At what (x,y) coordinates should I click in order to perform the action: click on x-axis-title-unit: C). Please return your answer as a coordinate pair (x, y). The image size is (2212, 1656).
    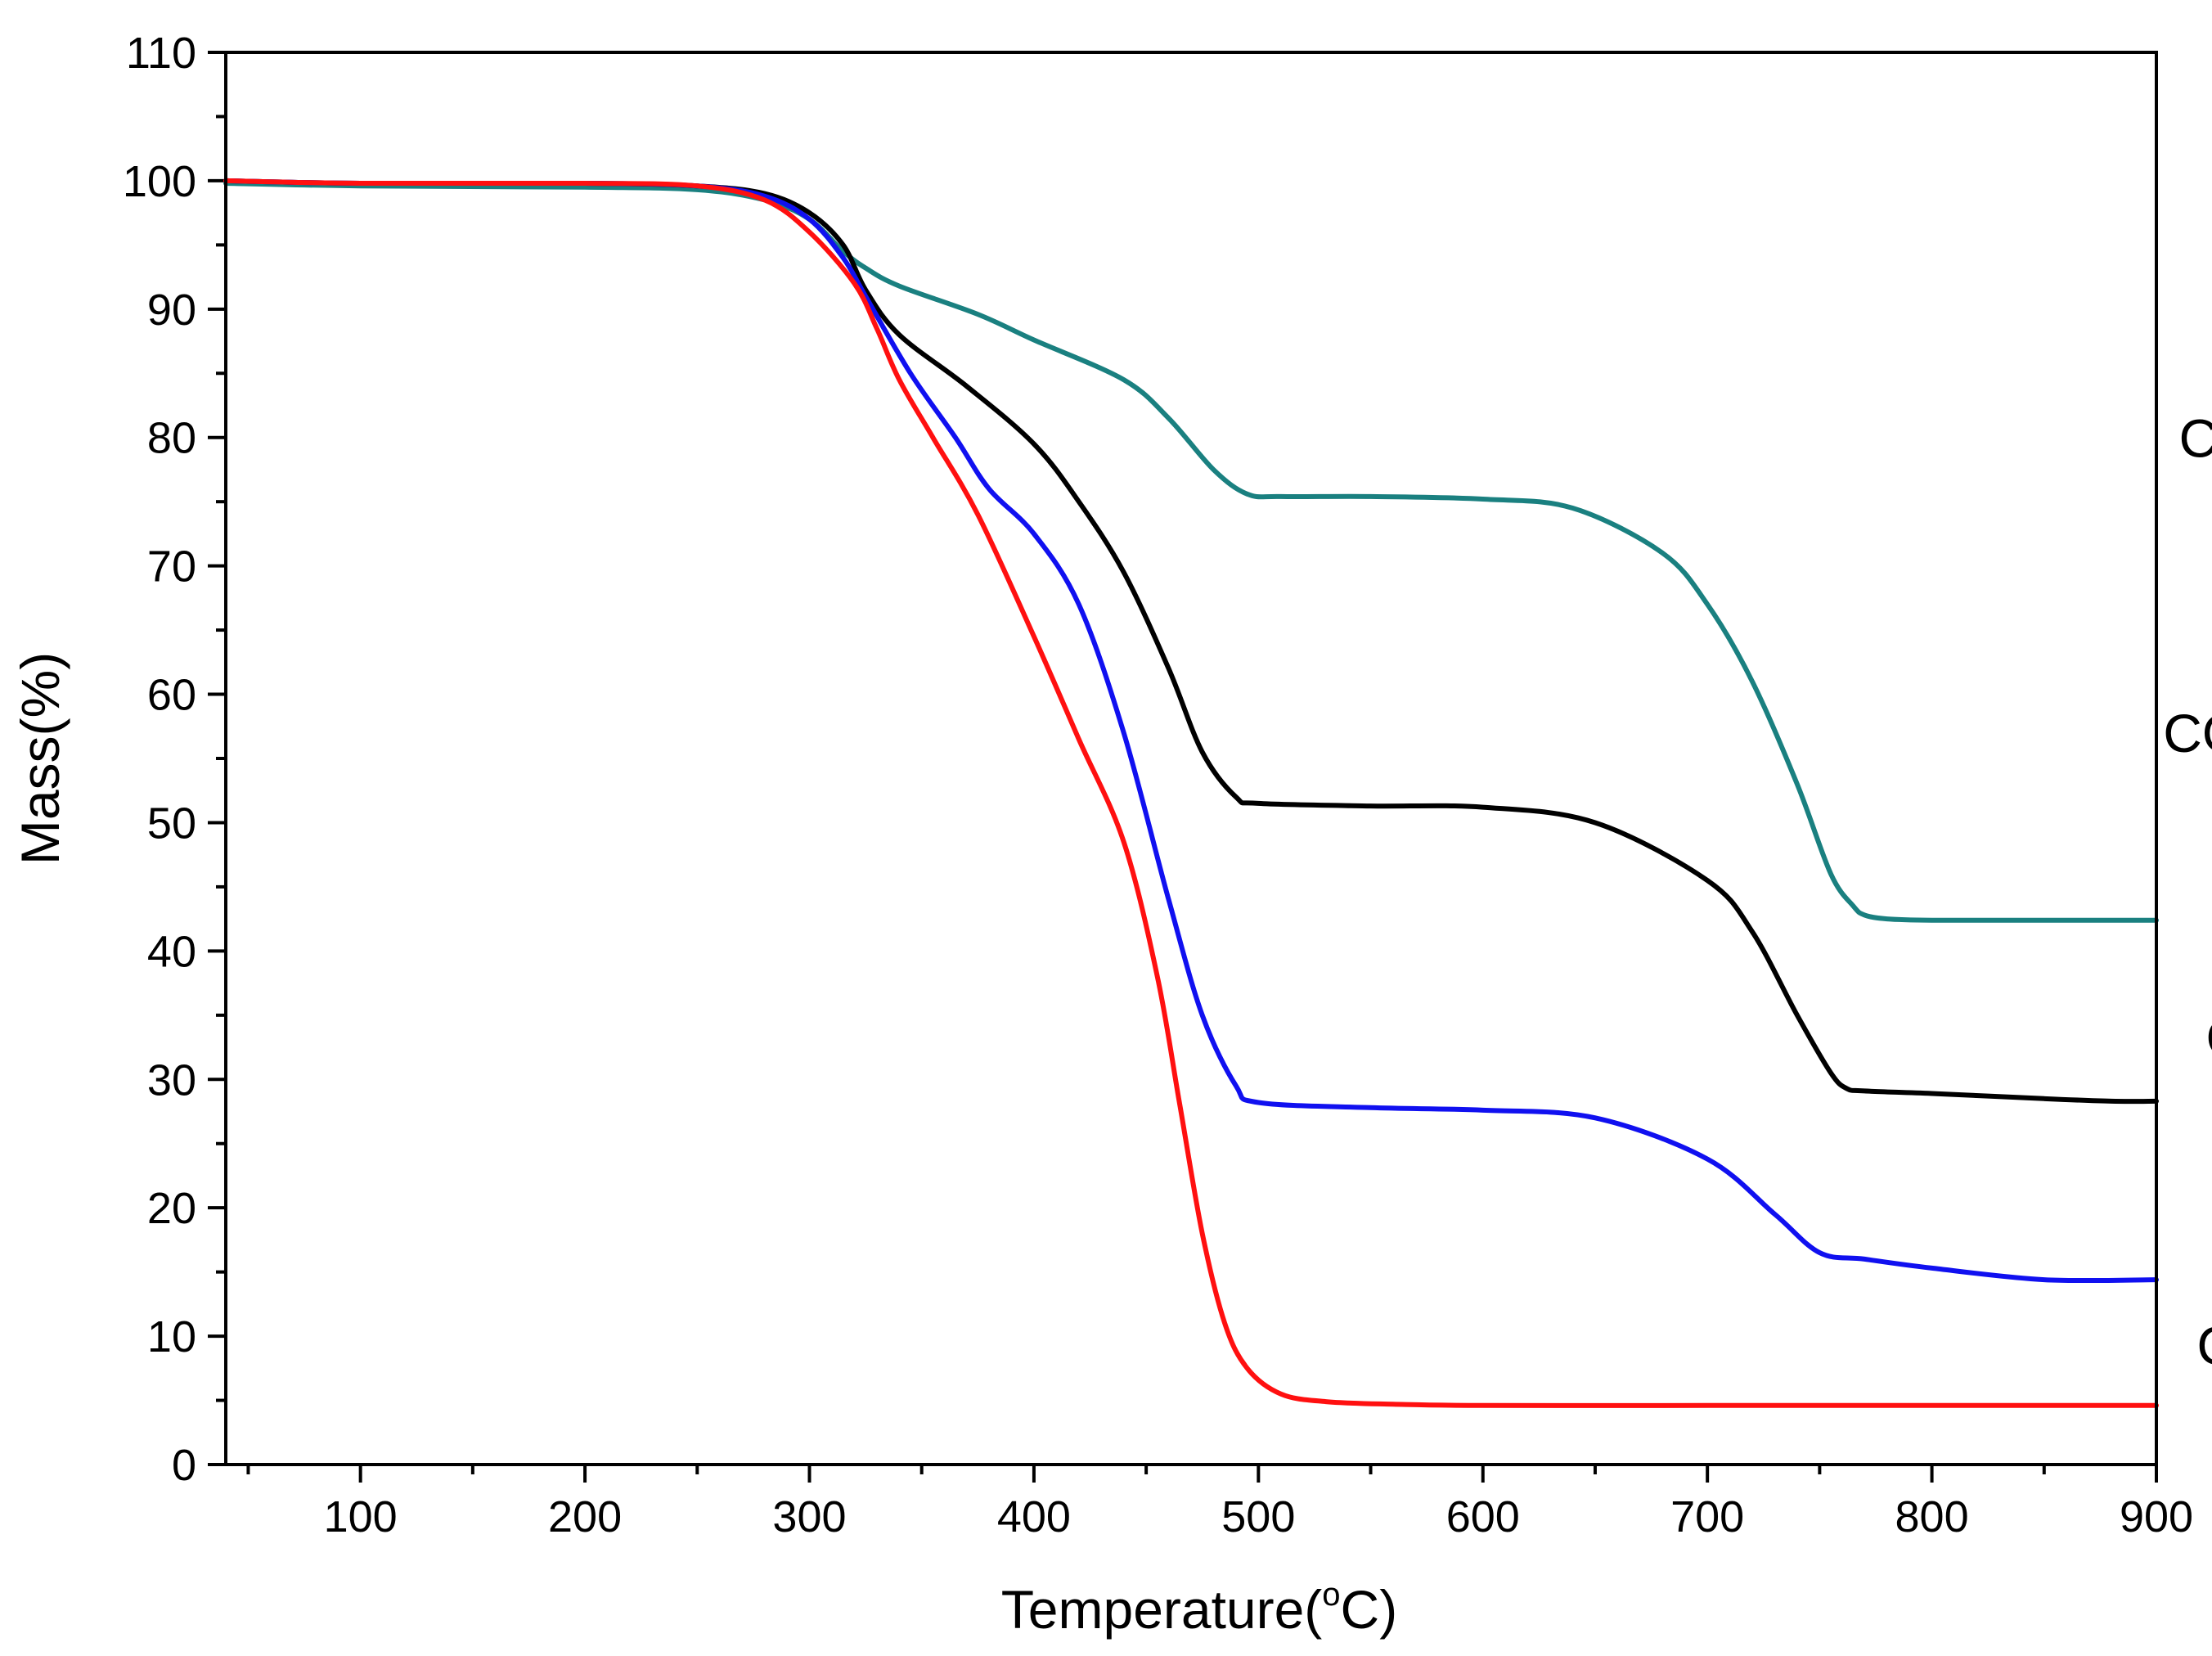
    Looking at the image, I should click on (1369, 1610).